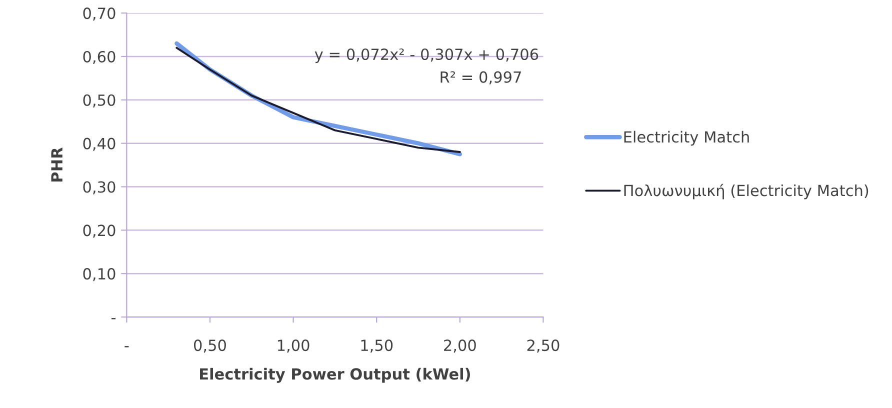 This screenshot has height=408, width=892. Describe the element at coordinates (377, 346) in the screenshot. I see `x-tick-label: 1,50` at that location.